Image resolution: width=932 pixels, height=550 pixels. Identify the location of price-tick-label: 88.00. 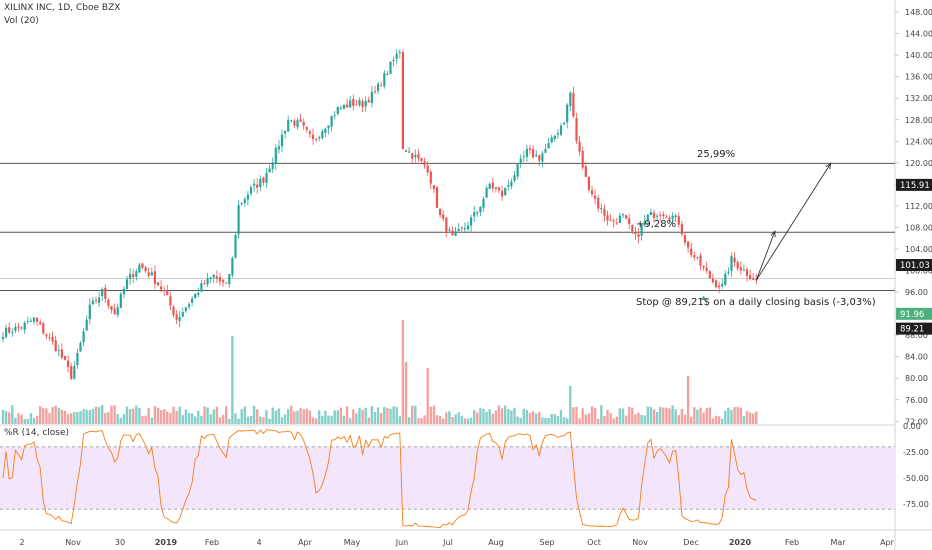
(916, 335).